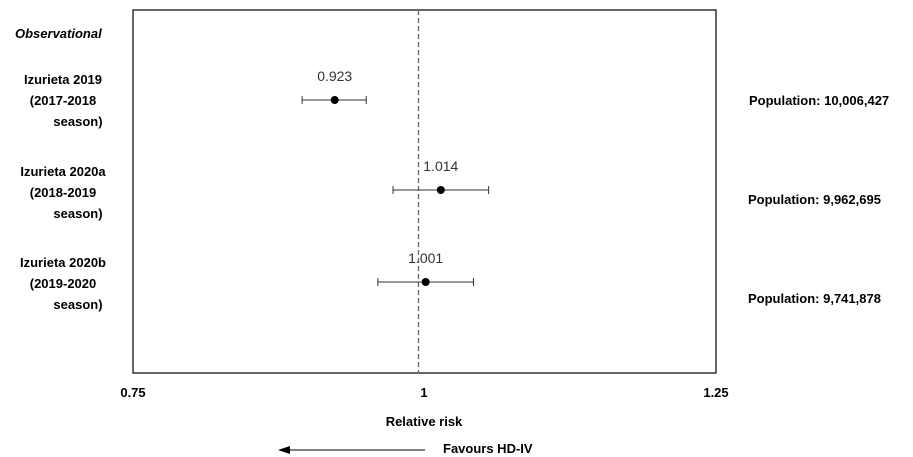  Describe the element at coordinates (63, 192) in the screenshot. I see `study-label-line: (2018-2019` at that location.